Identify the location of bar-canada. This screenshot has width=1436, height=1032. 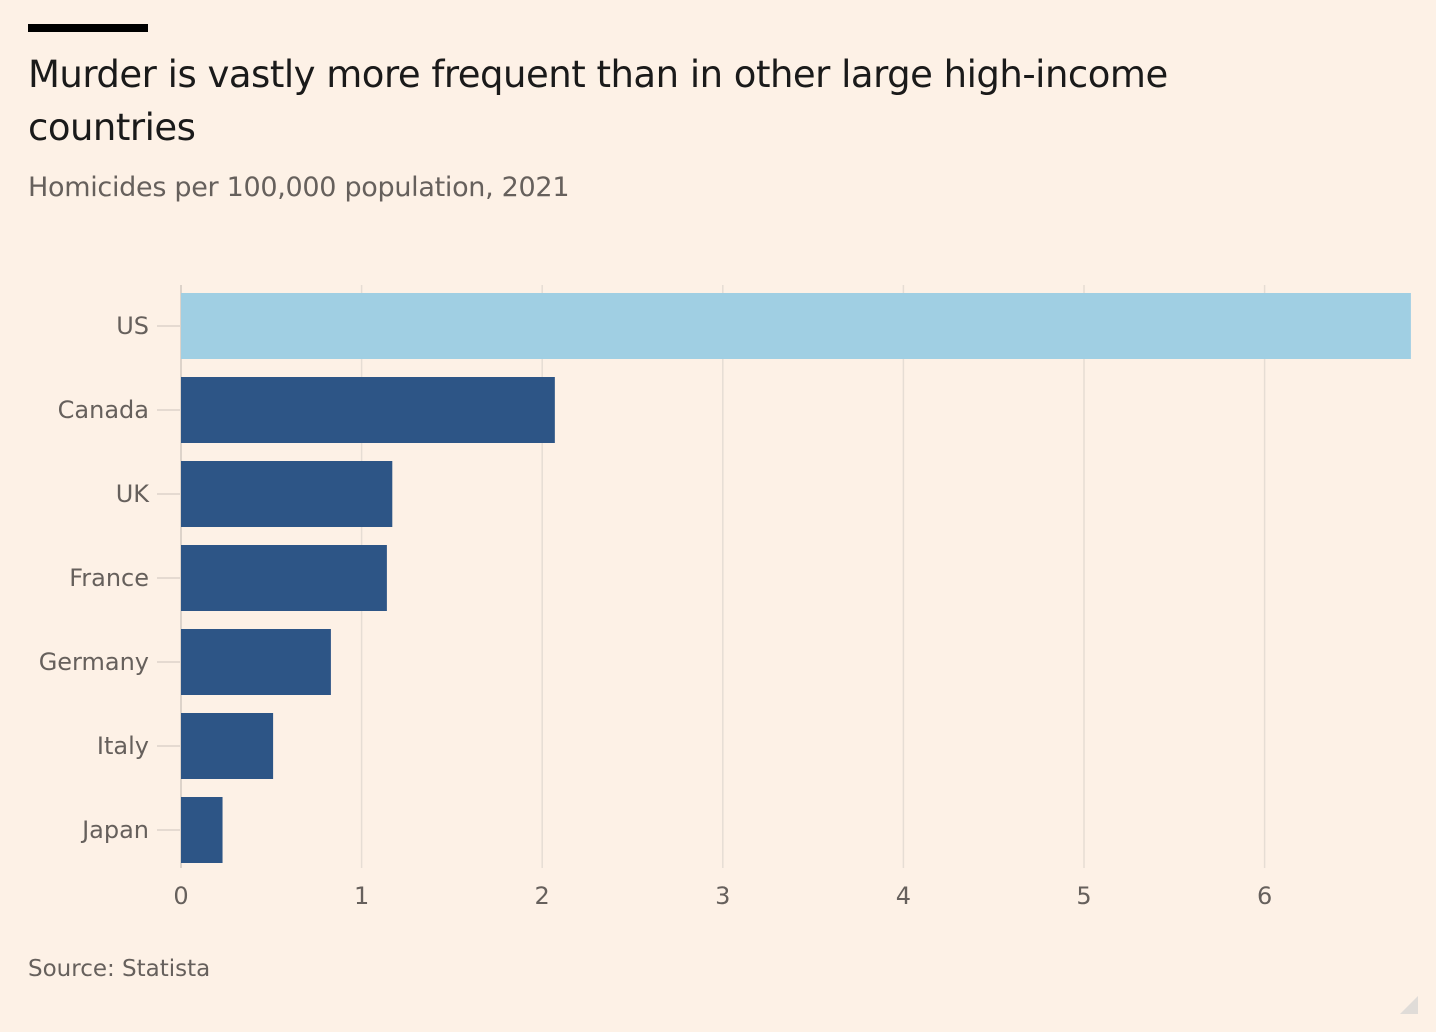
(368, 410).